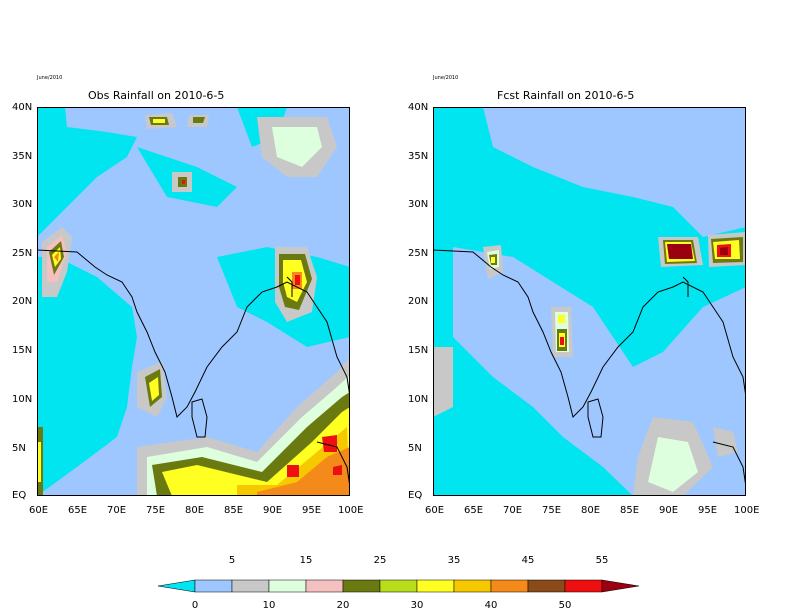 This screenshot has width=792, height=612. What do you see at coordinates (528, 560) in the screenshot?
I see `colorbar-label: 45` at bounding box center [528, 560].